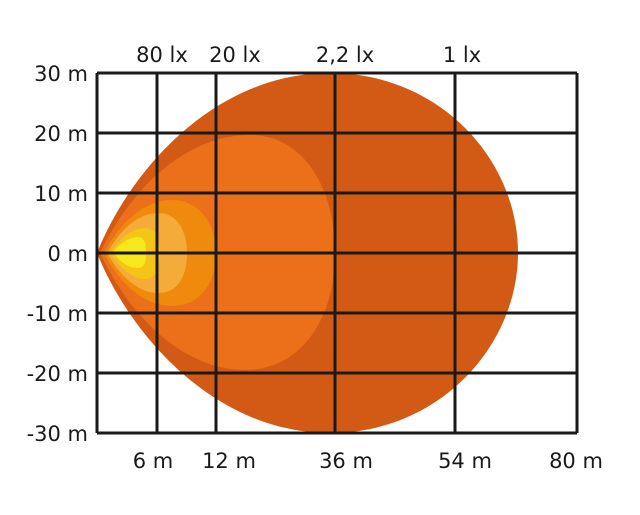 This screenshot has height=515, width=640. What do you see at coordinates (576, 461) in the screenshot?
I see `bottom-label: 80 m` at bounding box center [576, 461].